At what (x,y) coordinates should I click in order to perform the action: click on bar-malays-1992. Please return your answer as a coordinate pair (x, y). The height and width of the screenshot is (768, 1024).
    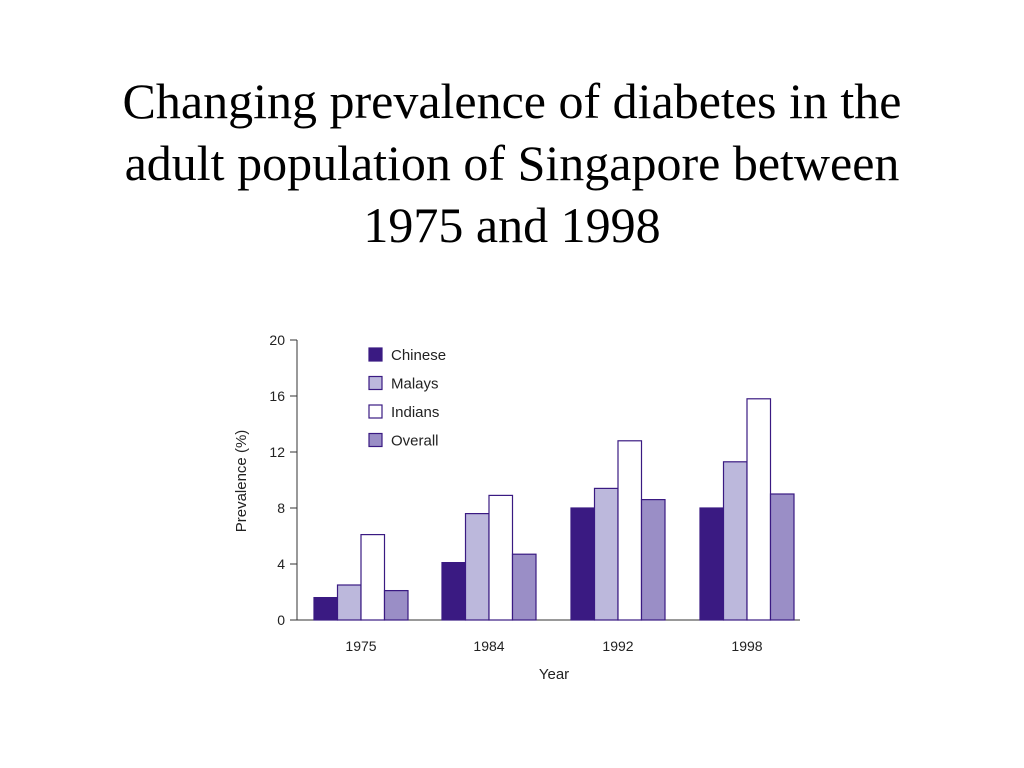
    Looking at the image, I should click on (606, 554).